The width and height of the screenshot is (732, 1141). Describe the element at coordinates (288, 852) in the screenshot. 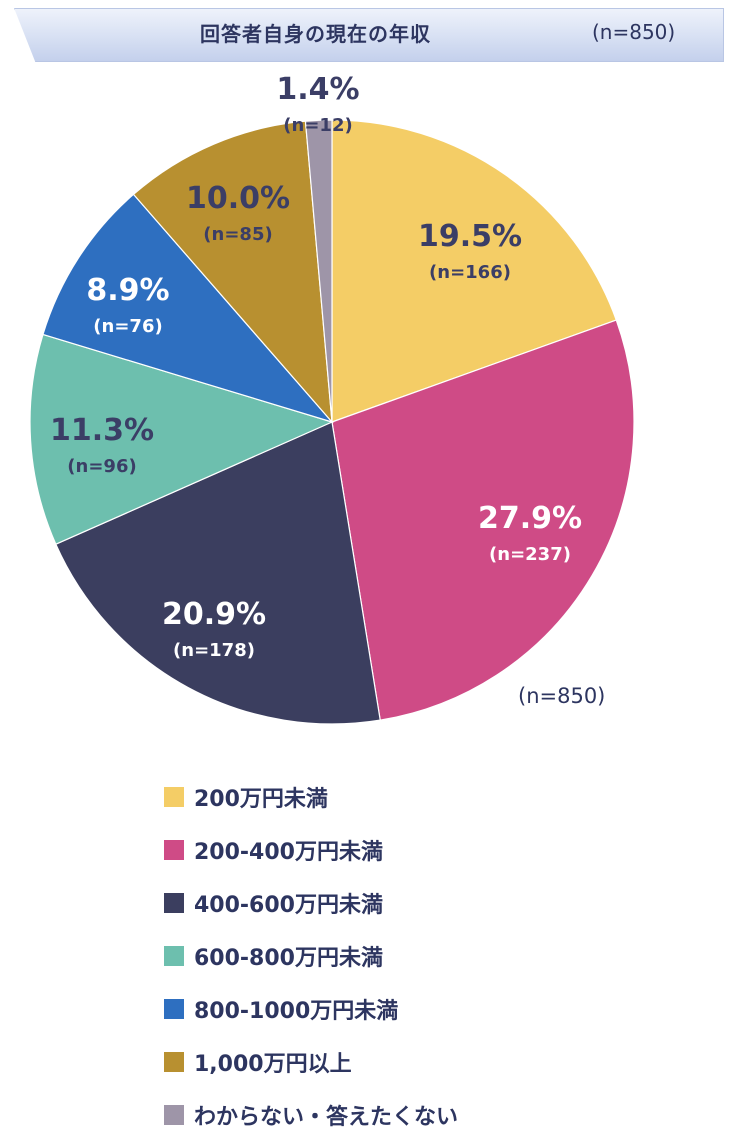

I see `legend-label: 200-400万円未満` at that location.